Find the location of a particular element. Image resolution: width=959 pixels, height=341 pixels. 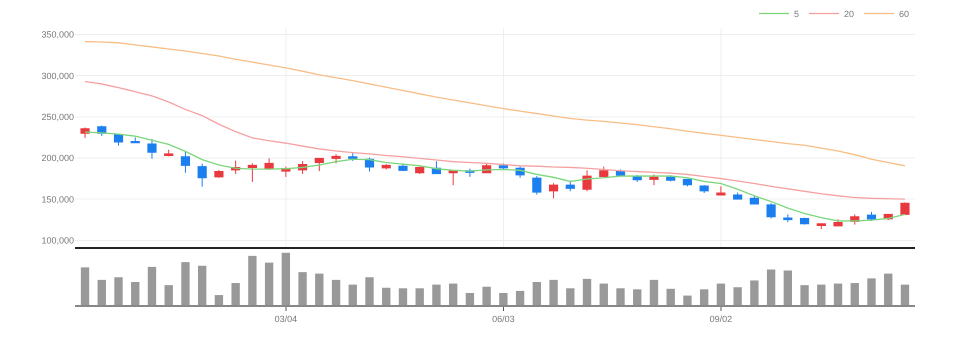

y-tick-label: 100,000 is located at coordinates (57, 240).